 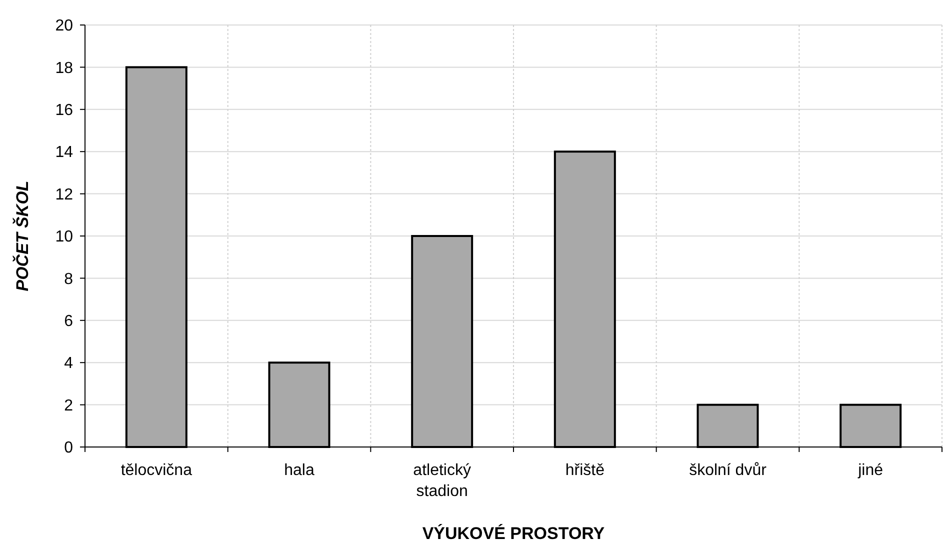 I want to click on y-tick-label: 8, so click(x=69, y=279).